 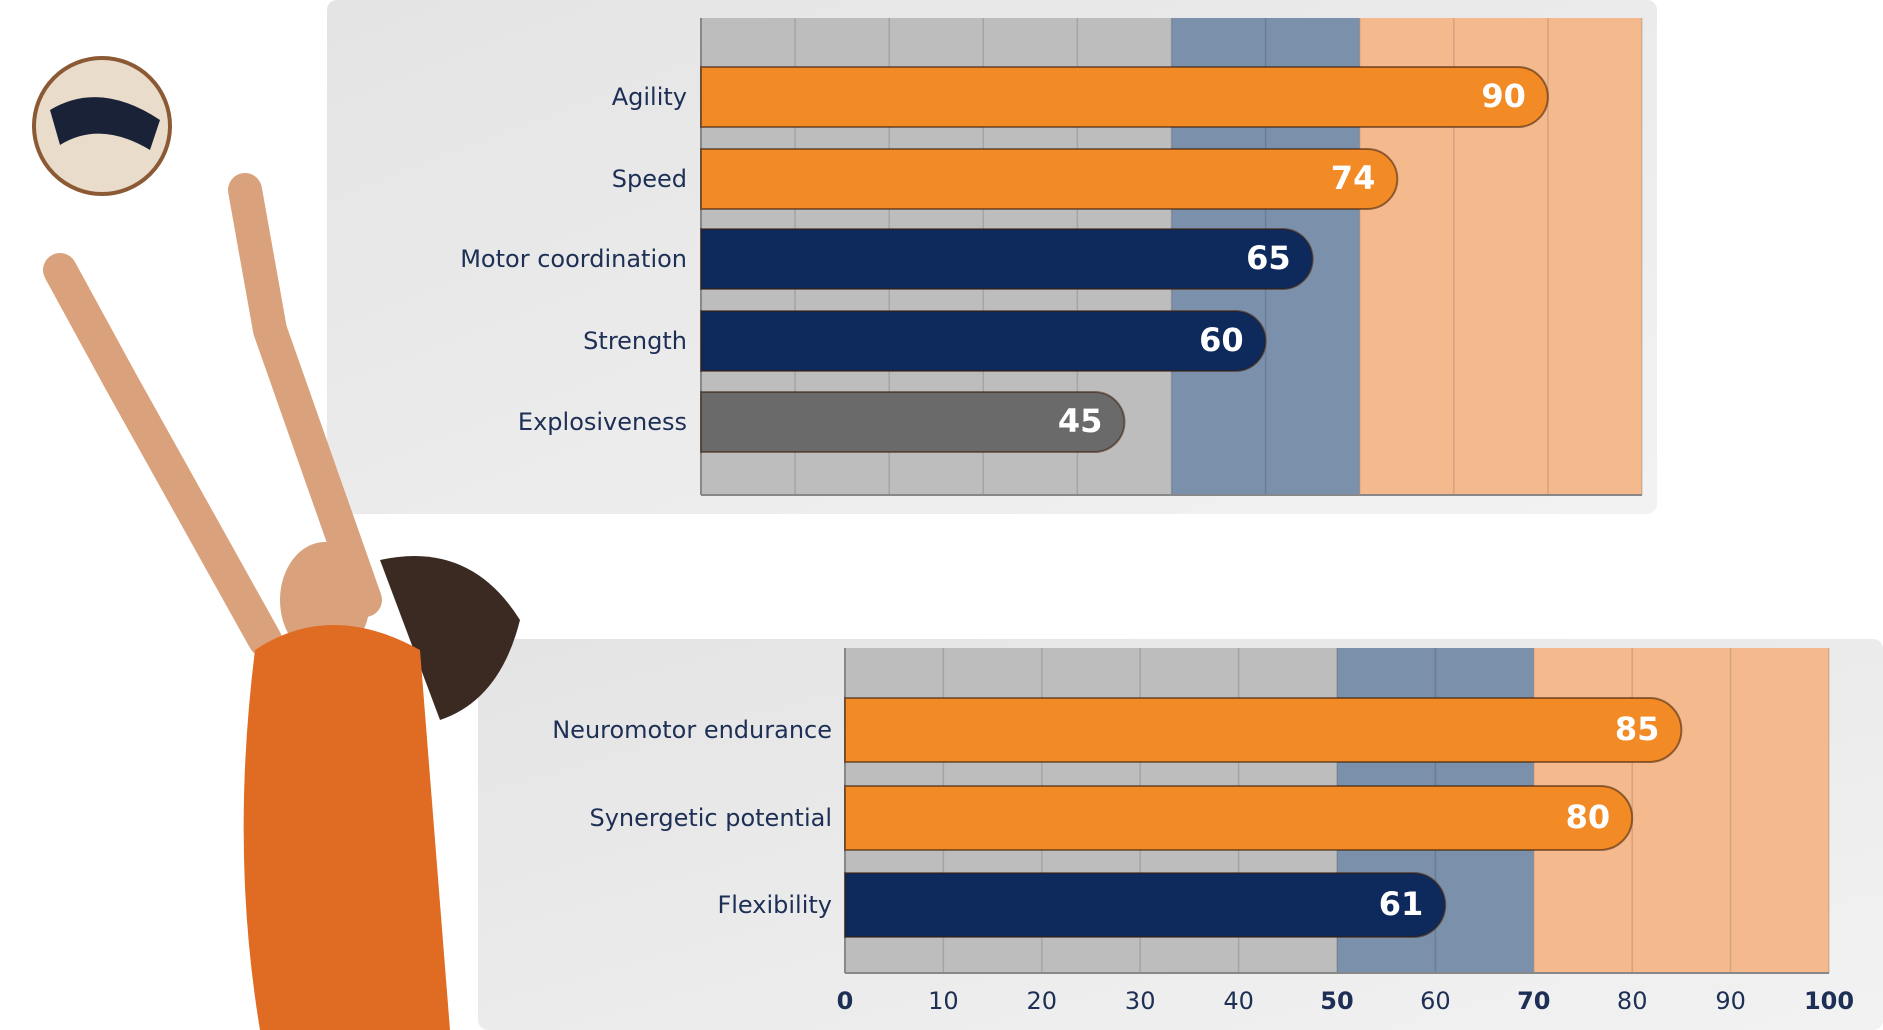 What do you see at coordinates (1632, 1001) in the screenshot?
I see `x-tick-label: 80` at bounding box center [1632, 1001].